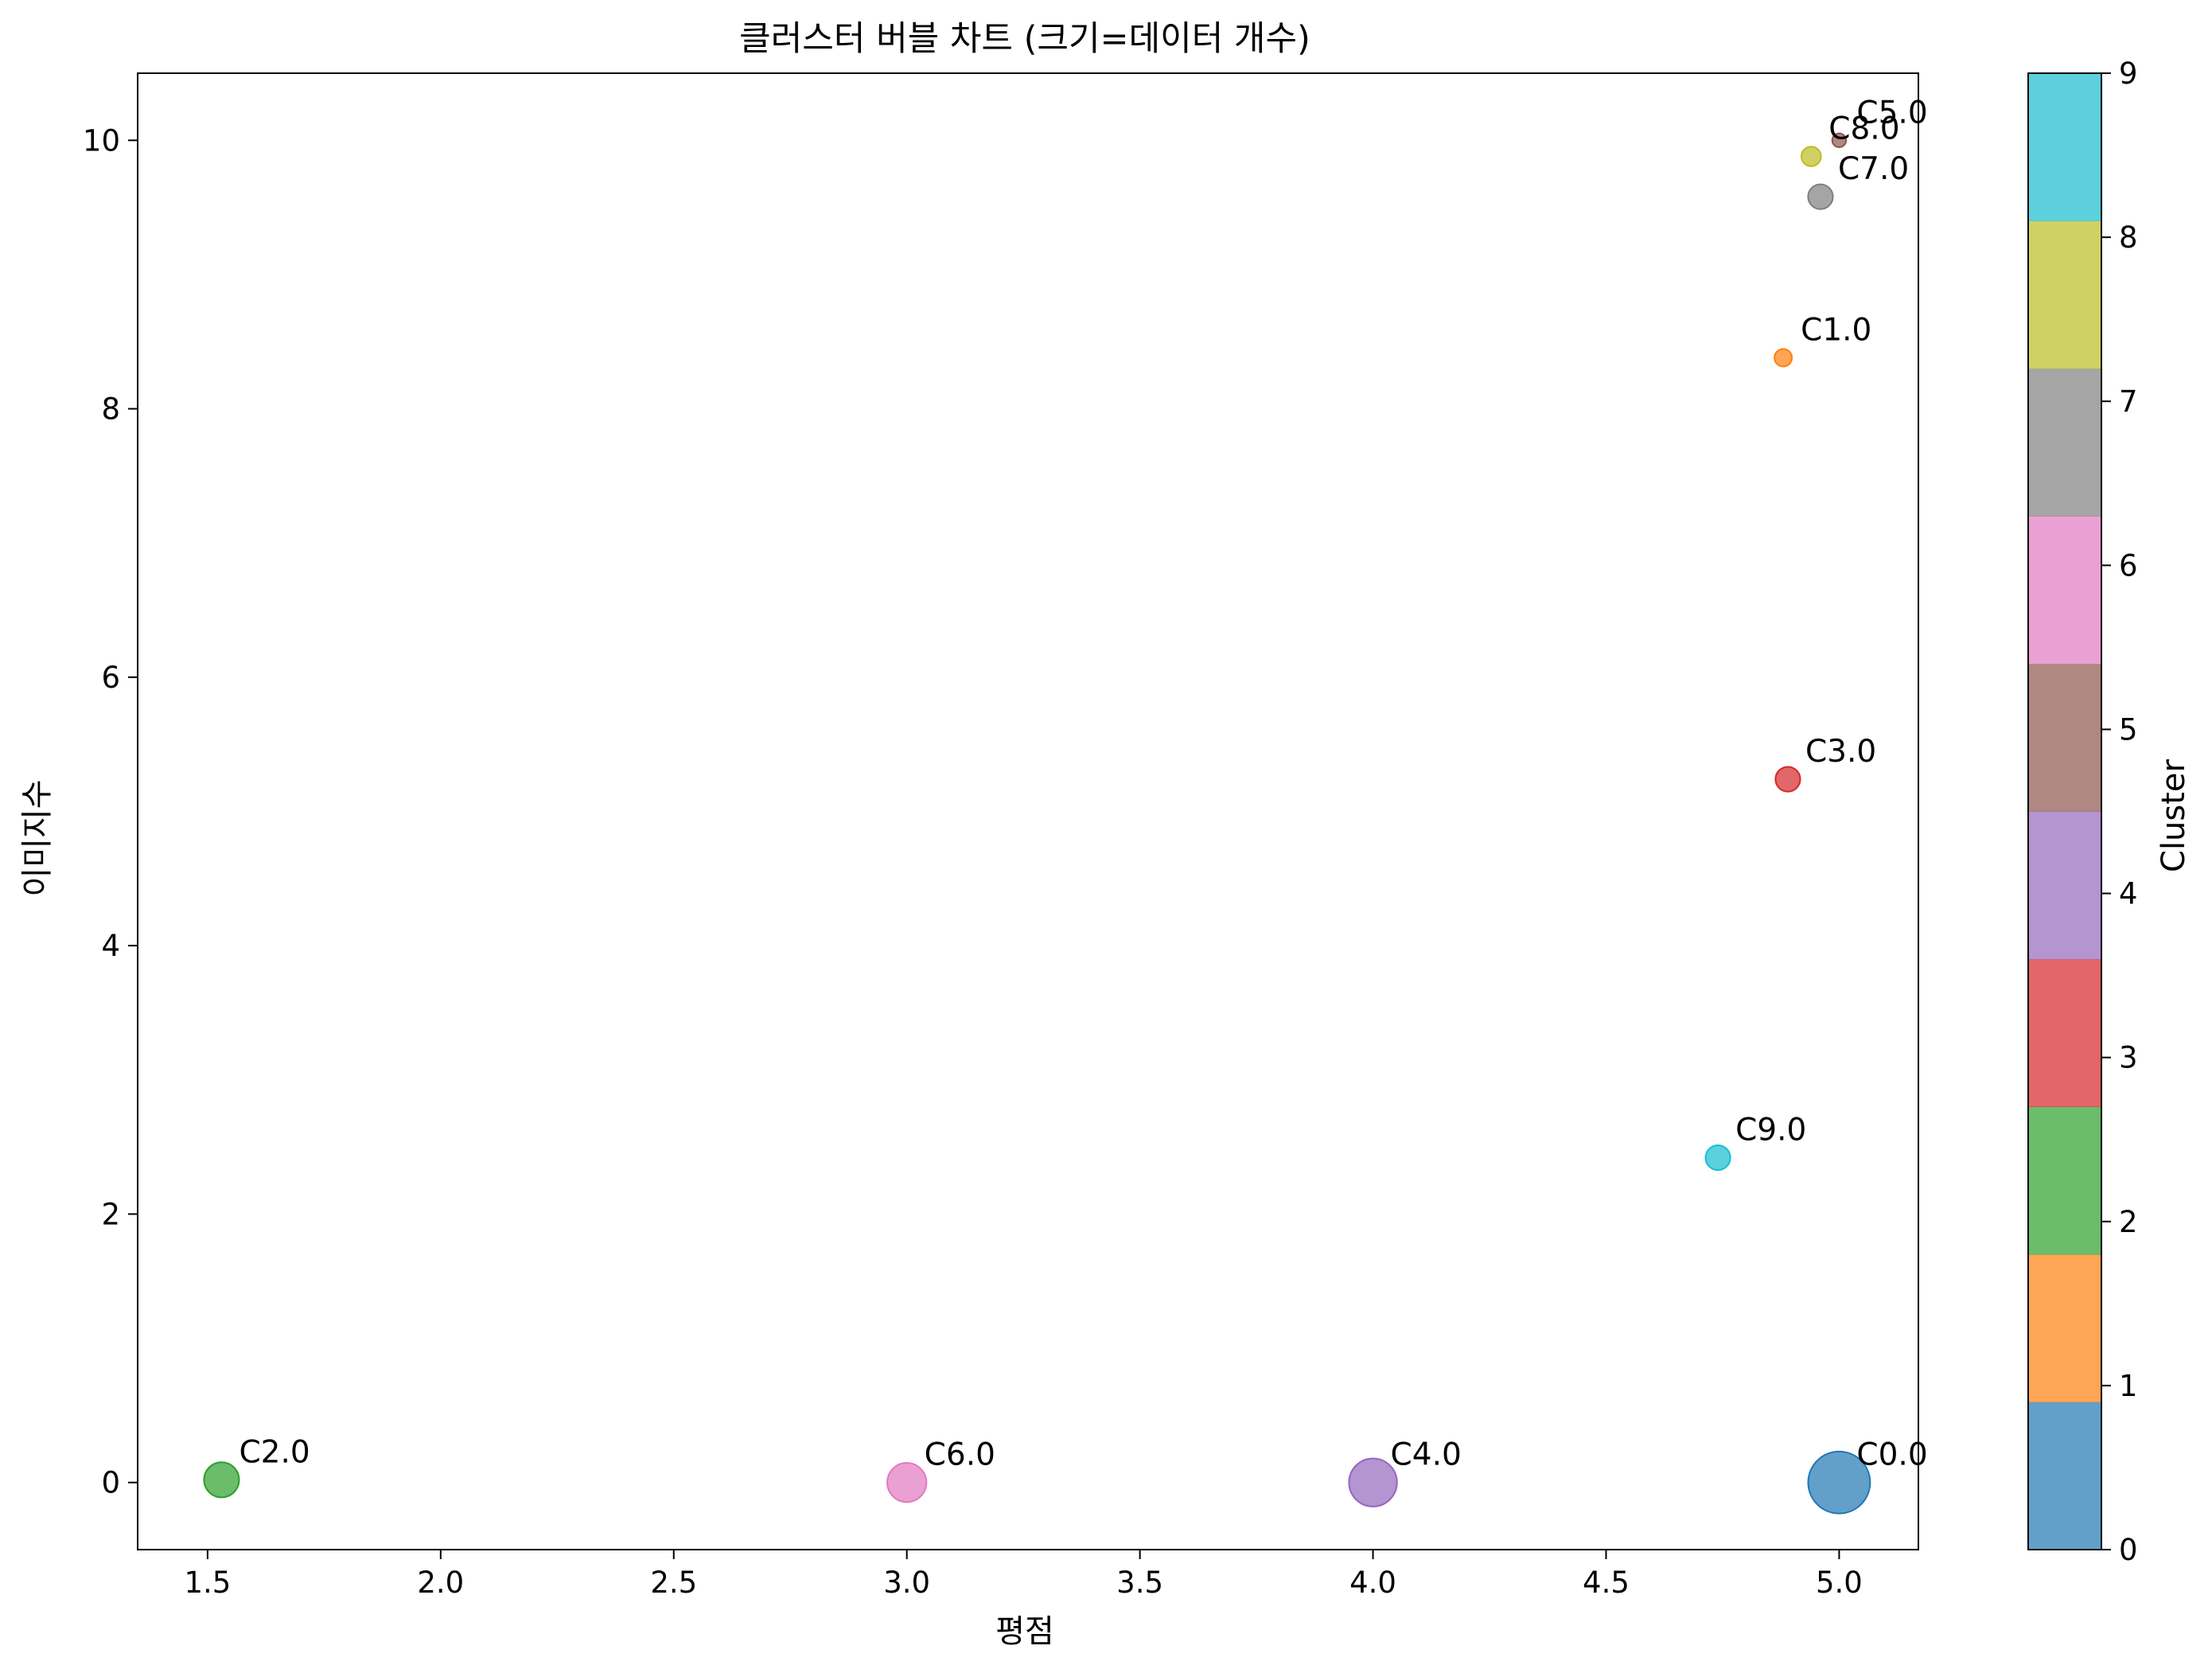 The width and height of the screenshot is (2212, 1669). I want to click on point-label: C4.0, so click(1427, 1455).